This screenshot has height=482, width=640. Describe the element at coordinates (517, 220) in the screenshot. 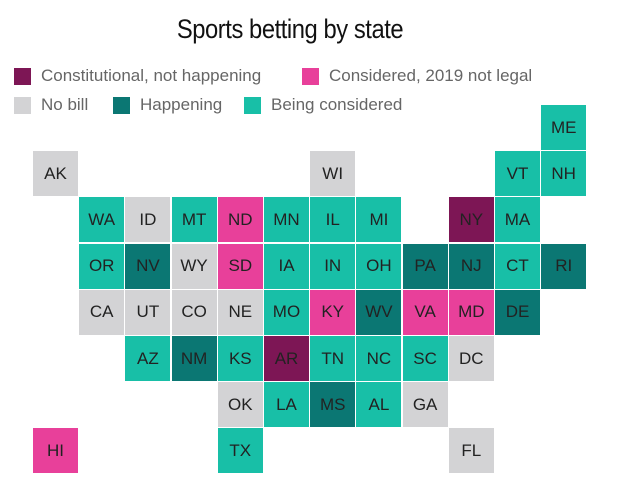

I see `state-tile-ma: MA` at that location.